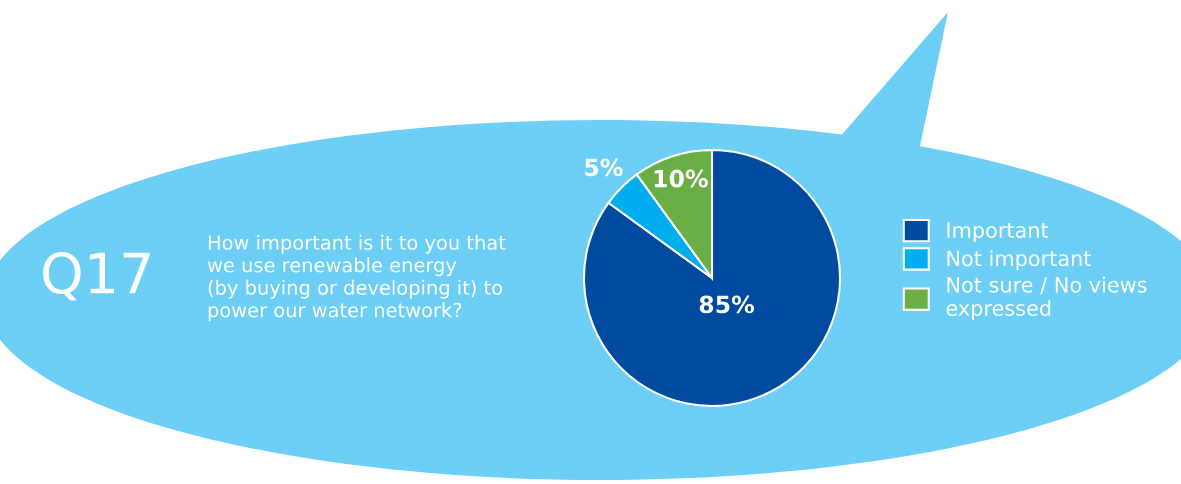  Describe the element at coordinates (681, 178) in the screenshot. I see `data-label: 10%` at that location.